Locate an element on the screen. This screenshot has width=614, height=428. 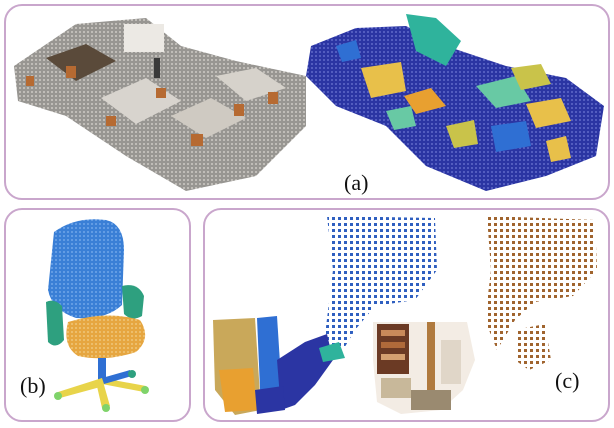
chair-pointcloud-figure is located at coordinates (97, 315).